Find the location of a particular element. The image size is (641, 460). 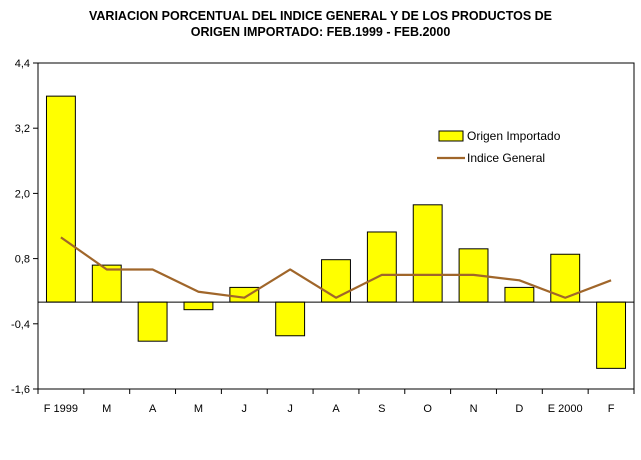

line-indice-general is located at coordinates (336, 267).